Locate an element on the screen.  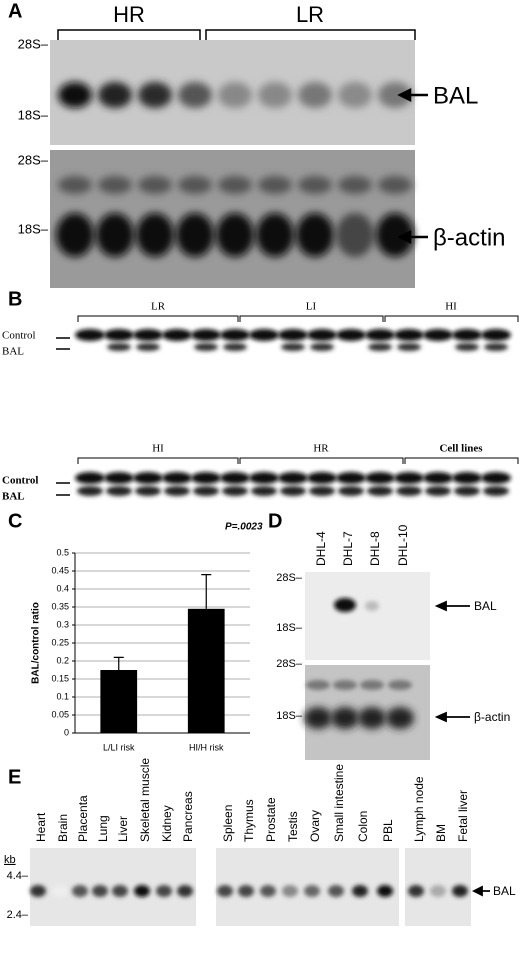
y-tick-label: 0.05 is located at coordinates (60, 714).